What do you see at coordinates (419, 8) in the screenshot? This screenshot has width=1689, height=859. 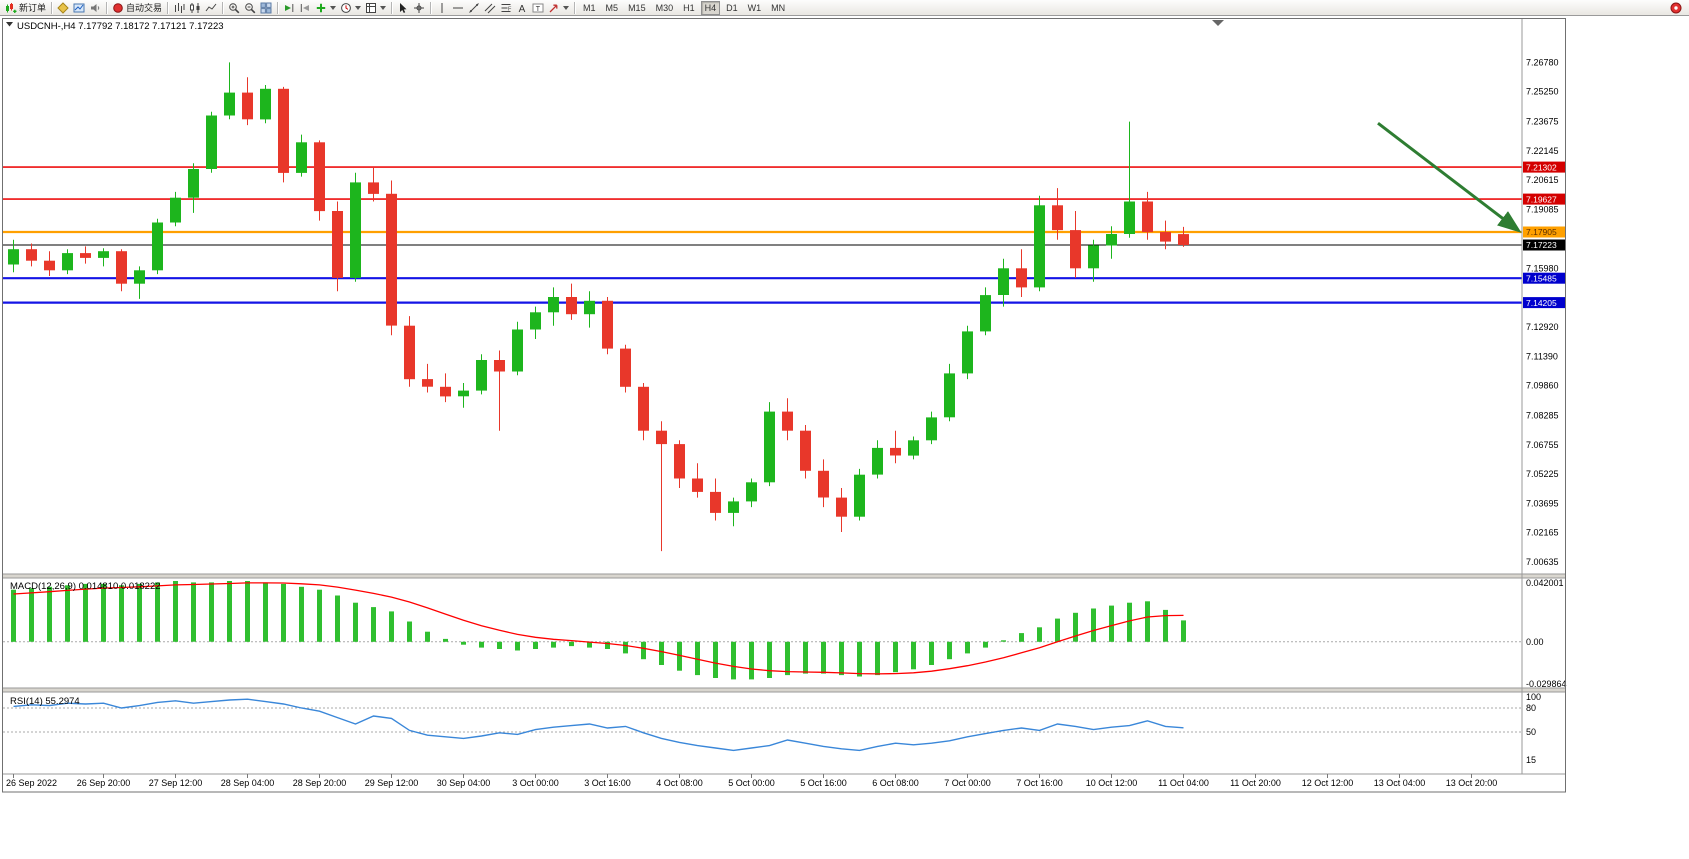 I see `crosshair-button` at bounding box center [419, 8].